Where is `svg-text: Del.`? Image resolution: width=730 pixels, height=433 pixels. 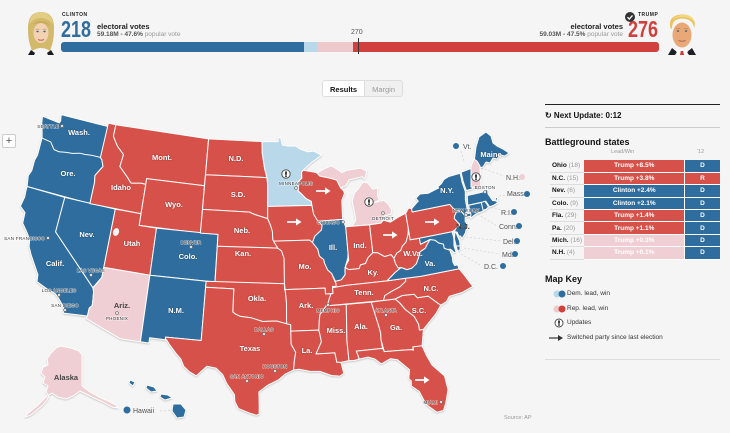 svg-text: Del. is located at coordinates (509, 242).